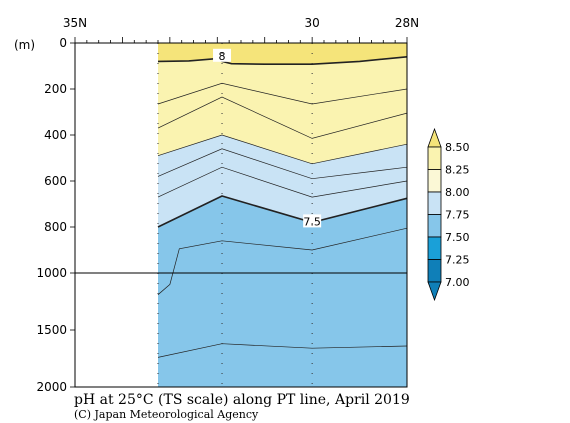 The height and width of the screenshot is (423, 570). What do you see at coordinates (75, 23) in the screenshot?
I see `x-tick-label: 35N` at bounding box center [75, 23].